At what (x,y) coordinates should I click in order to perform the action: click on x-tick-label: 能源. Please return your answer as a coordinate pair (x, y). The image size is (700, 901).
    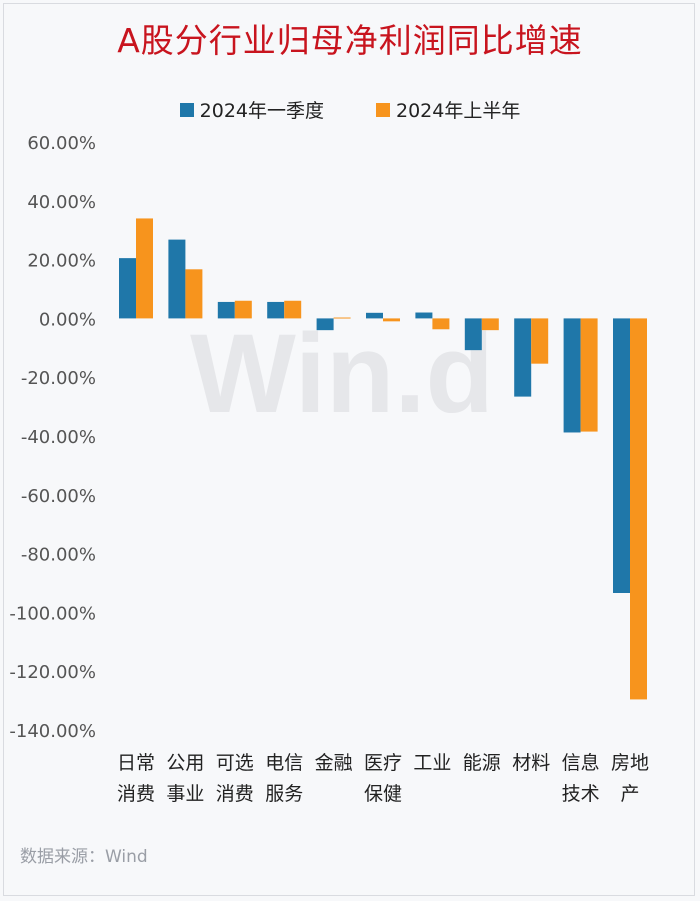
    Looking at the image, I should click on (482, 763).